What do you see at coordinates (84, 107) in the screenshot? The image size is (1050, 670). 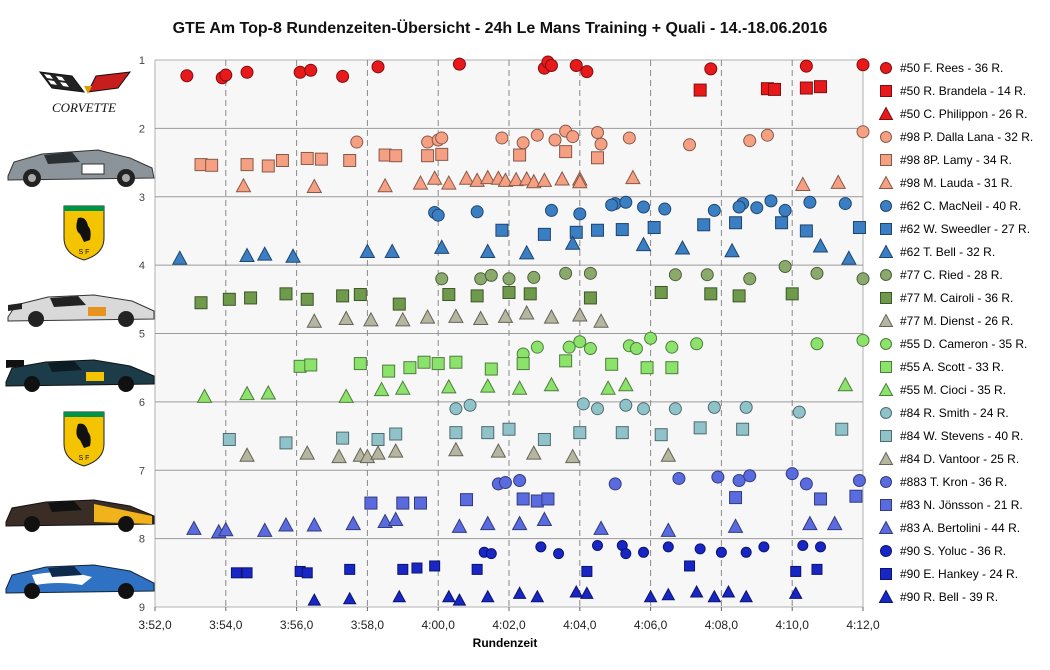 I see `corvette-wordmark: CORVETTE` at bounding box center [84, 107].